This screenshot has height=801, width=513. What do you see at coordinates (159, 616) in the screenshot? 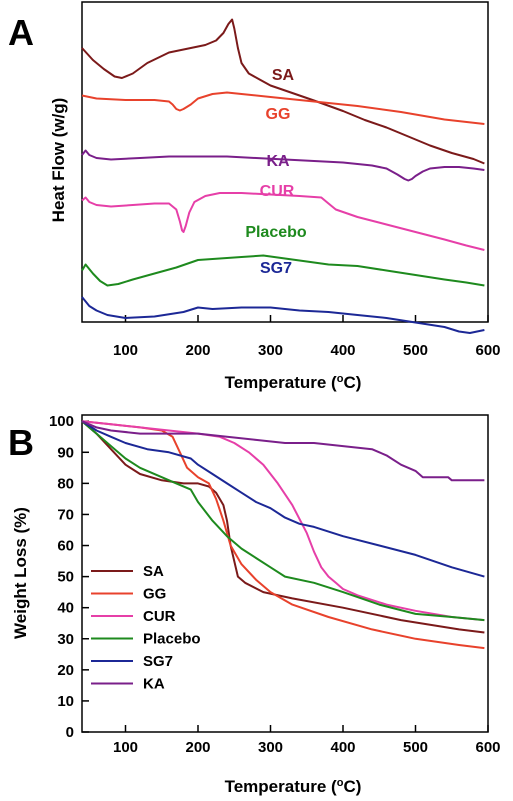
I see `legend-label-cur: CUR` at bounding box center [159, 616].